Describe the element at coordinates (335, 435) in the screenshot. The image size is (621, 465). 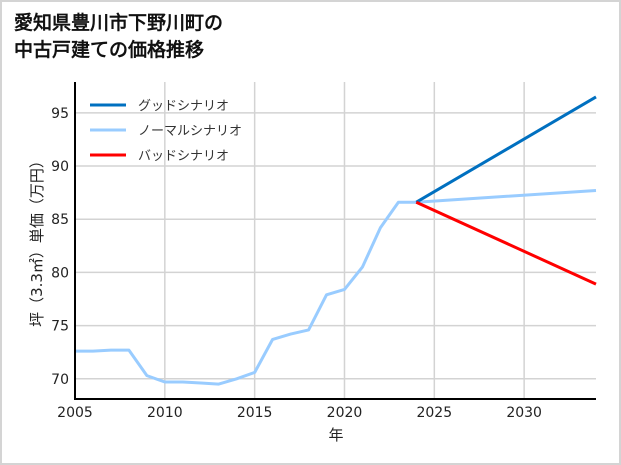
I see `x-axis-label: 年` at that location.